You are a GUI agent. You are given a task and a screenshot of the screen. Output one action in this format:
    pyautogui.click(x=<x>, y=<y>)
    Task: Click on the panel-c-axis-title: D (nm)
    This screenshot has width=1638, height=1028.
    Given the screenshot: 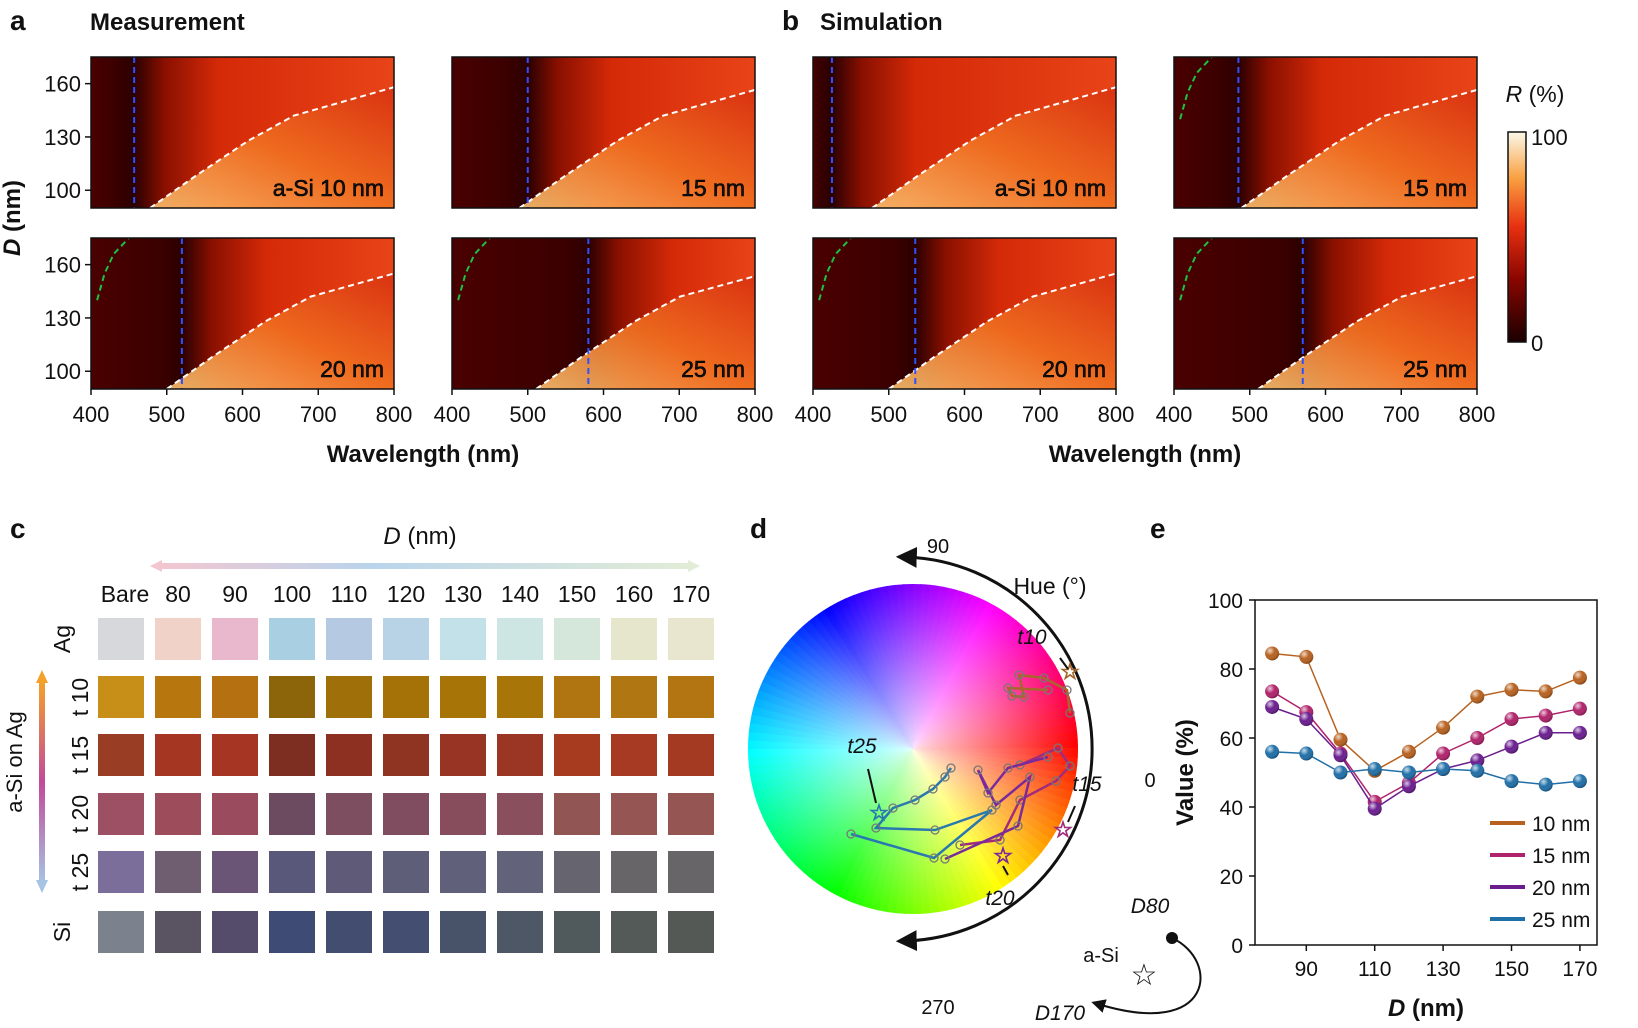 What is the action you would take?
    pyautogui.click(x=419, y=536)
    